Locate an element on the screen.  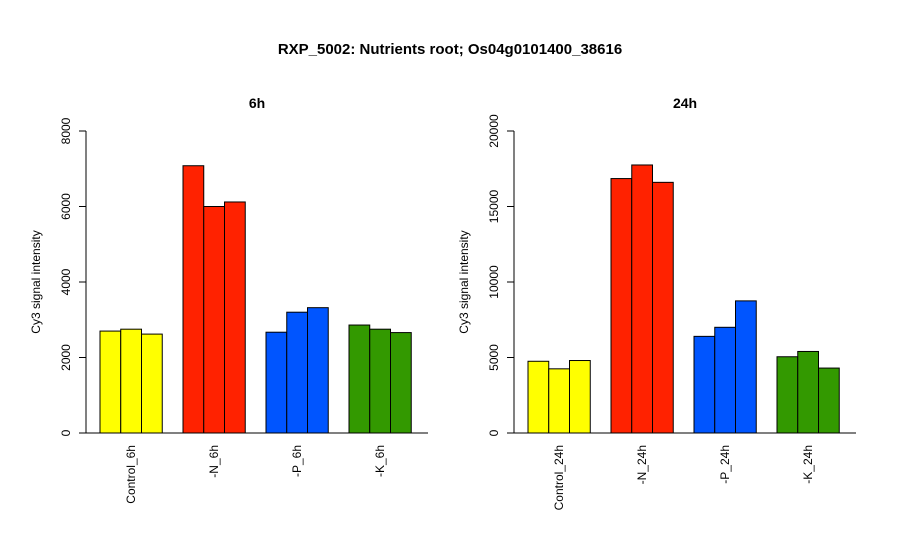
y-tick-label: 2000 is located at coordinates (66, 357).